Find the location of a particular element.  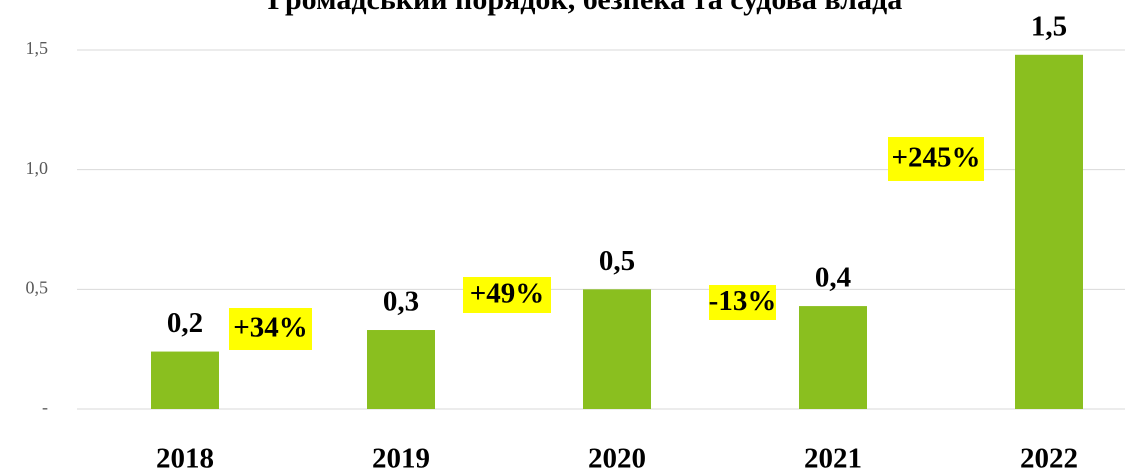

value-label: 0,5 is located at coordinates (617, 261).